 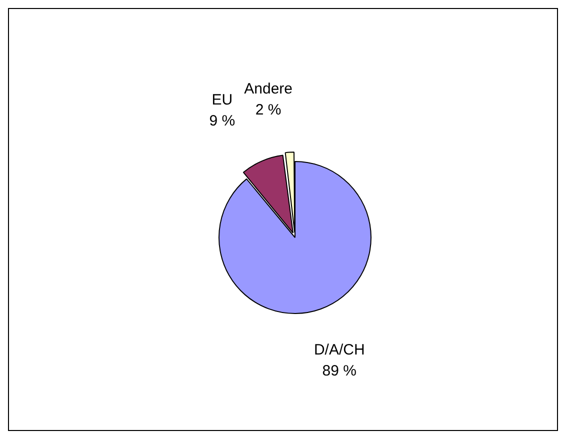 What do you see at coordinates (268, 109) in the screenshot?
I see `data-label: 2 %` at bounding box center [268, 109].